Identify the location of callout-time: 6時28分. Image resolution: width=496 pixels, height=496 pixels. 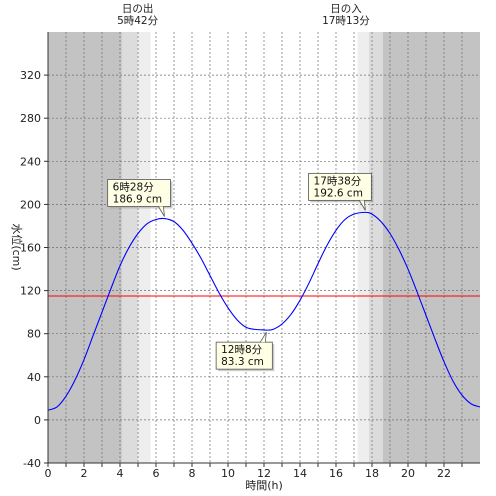
(134, 188).